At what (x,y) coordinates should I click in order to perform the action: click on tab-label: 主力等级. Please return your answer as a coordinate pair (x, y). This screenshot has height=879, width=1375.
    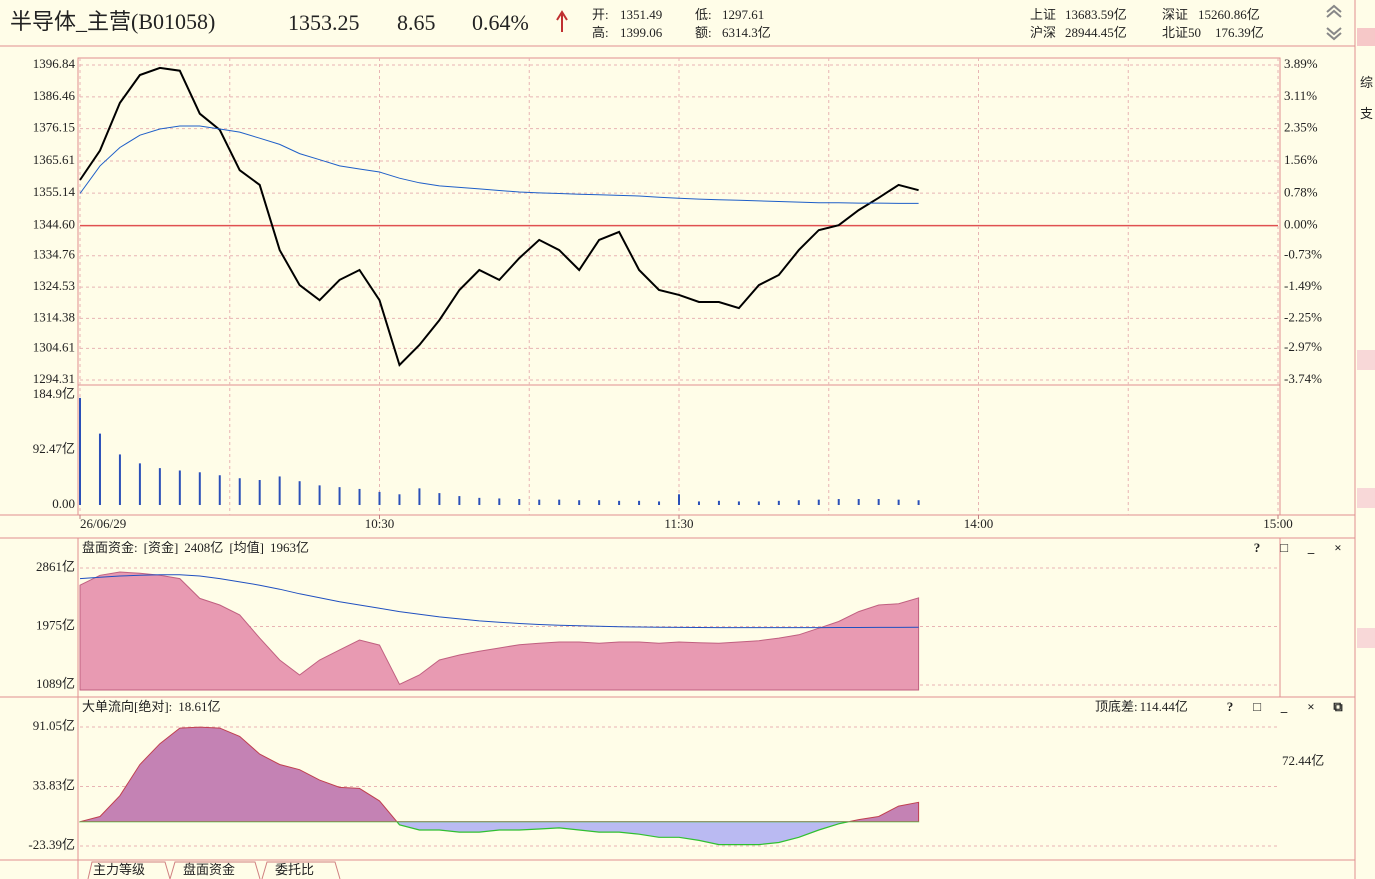
    Looking at the image, I should click on (119, 869).